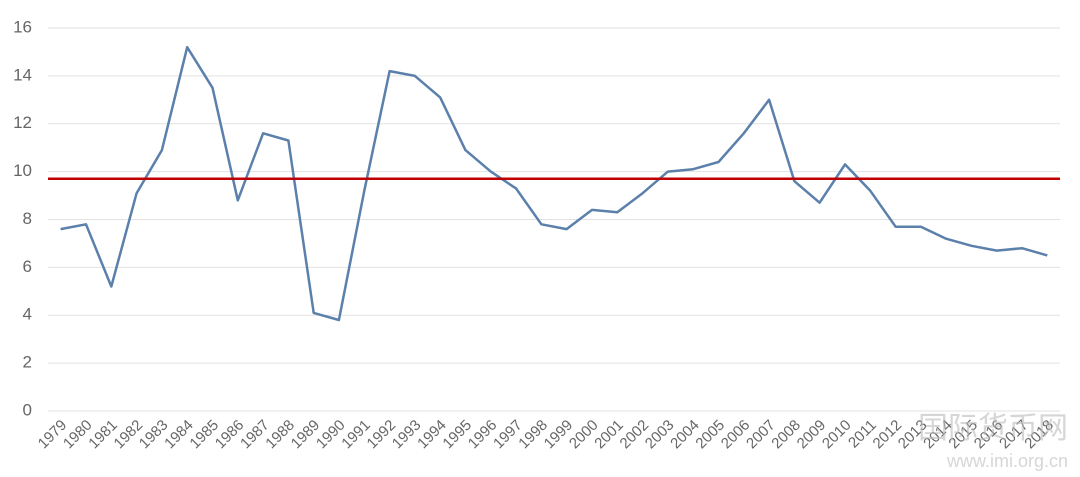 This screenshot has height=477, width=1080. I want to click on y-tick-label: 0, so click(27, 409).